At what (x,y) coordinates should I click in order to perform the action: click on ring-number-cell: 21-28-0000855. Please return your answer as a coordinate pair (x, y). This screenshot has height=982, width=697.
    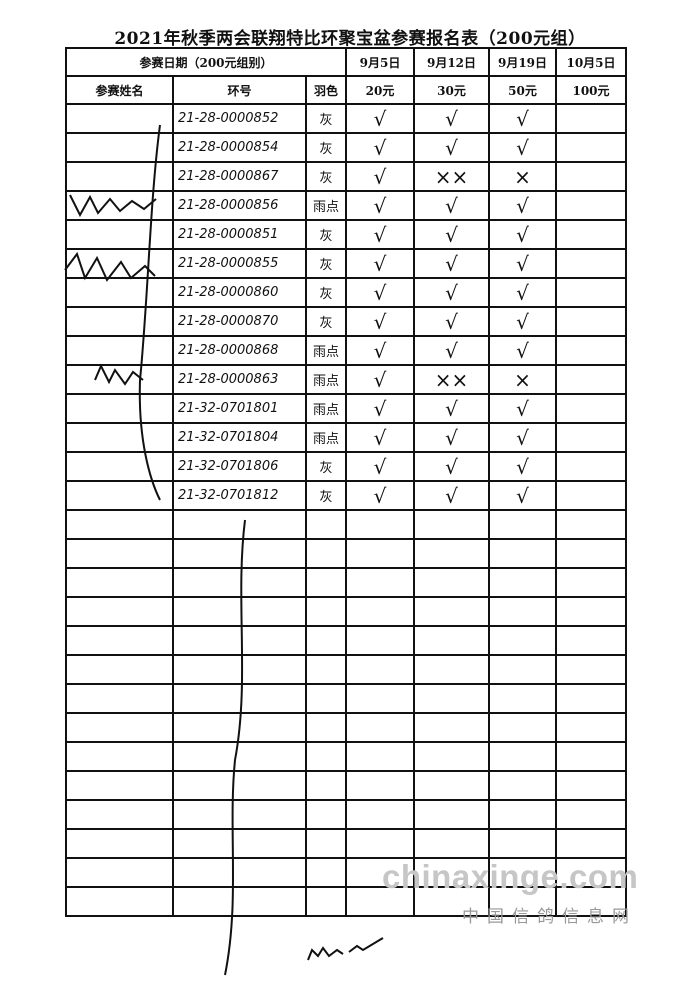
    Looking at the image, I should click on (239, 263).